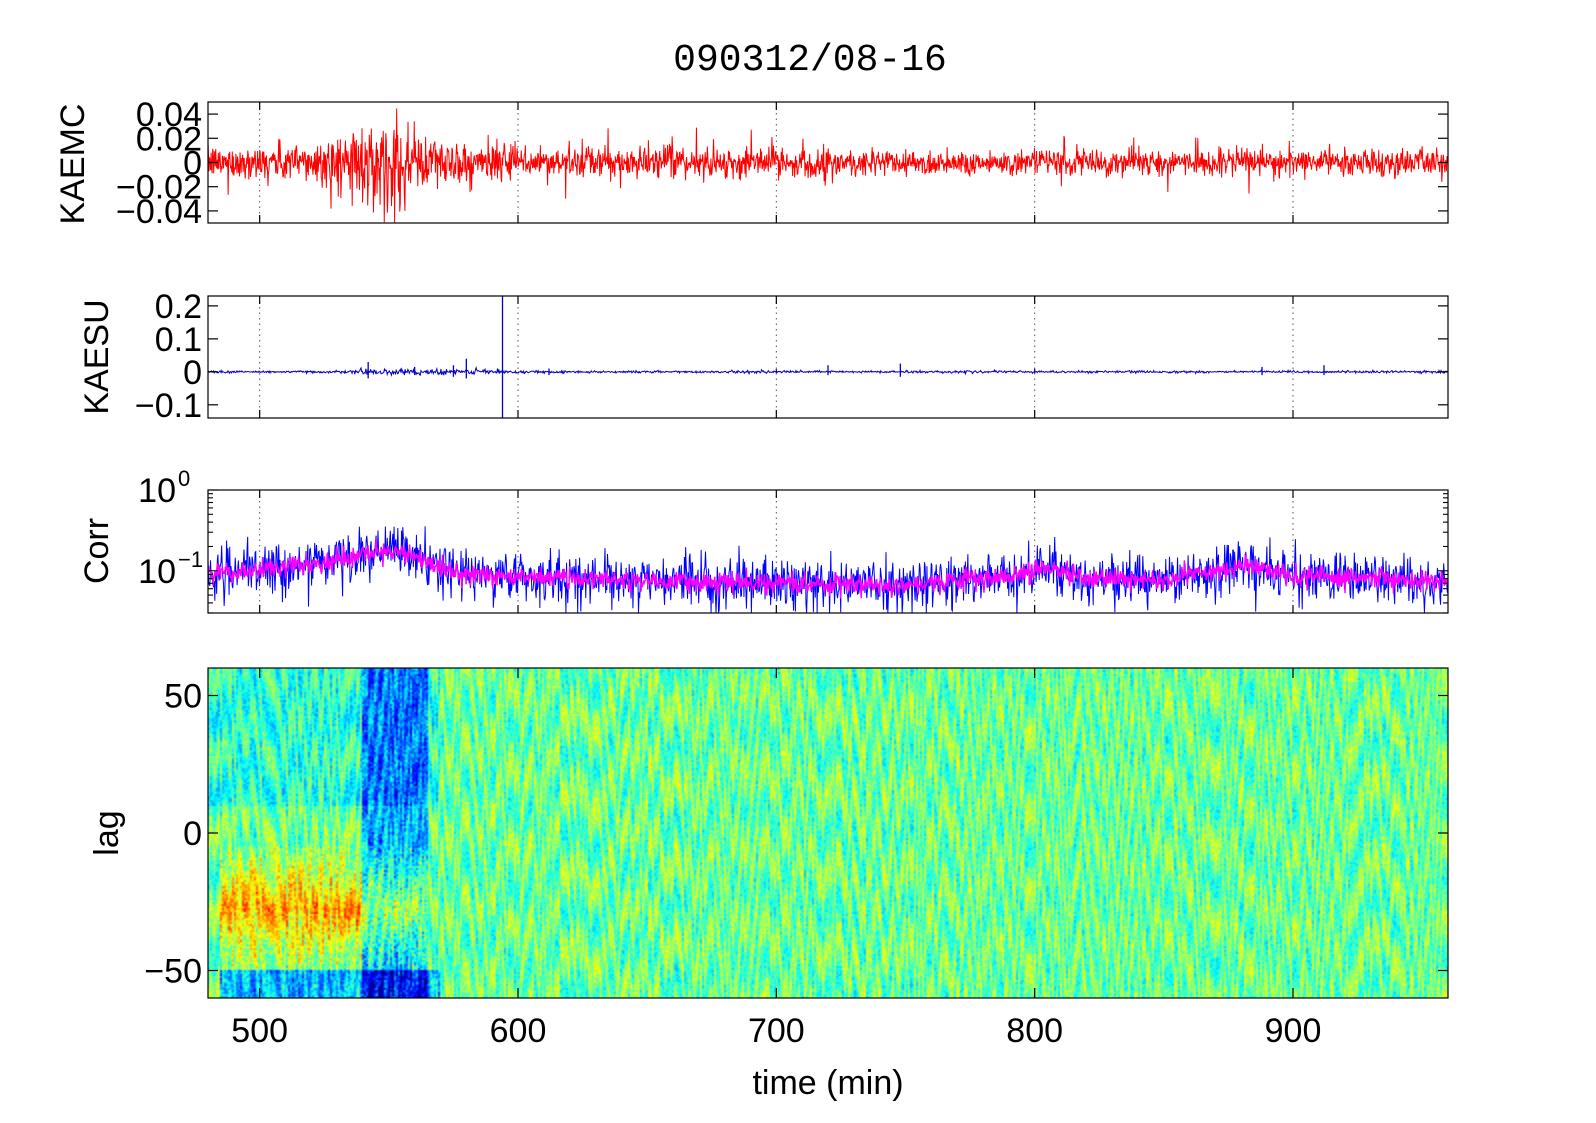 The image size is (1596, 1123). What do you see at coordinates (184, 478) in the screenshot?
I see `y-tick-exponent: 0` at bounding box center [184, 478].